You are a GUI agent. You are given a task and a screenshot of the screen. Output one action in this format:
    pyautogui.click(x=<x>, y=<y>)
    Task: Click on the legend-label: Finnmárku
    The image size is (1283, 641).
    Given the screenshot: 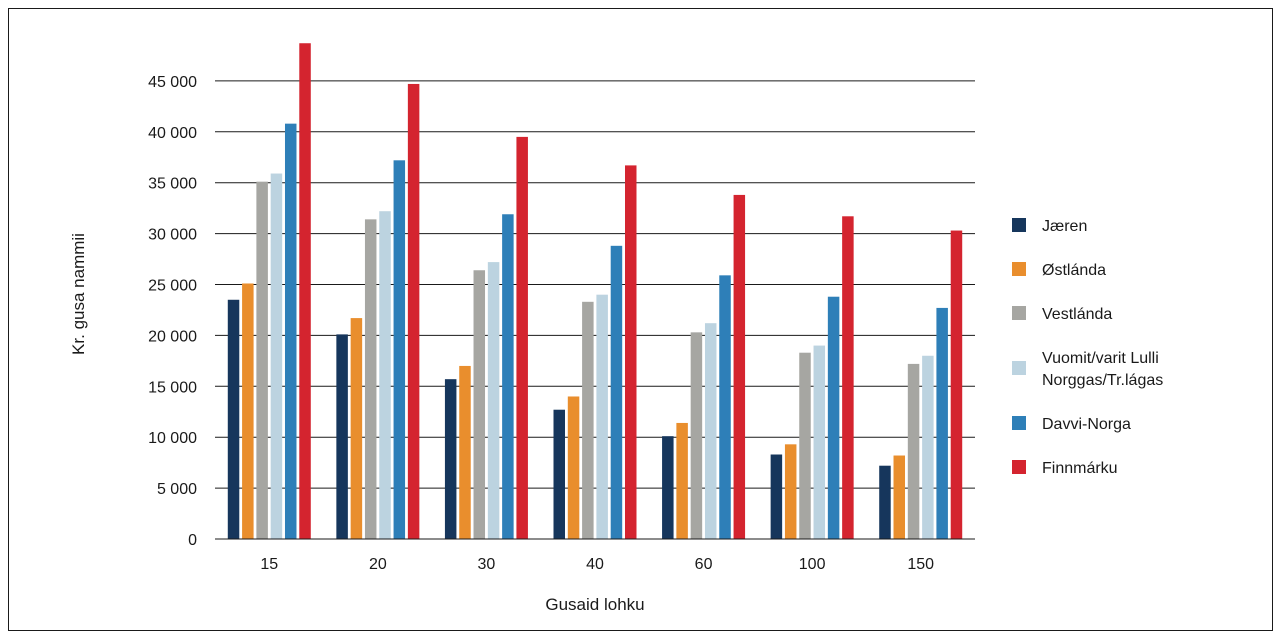 What is the action you would take?
    pyautogui.click(x=1080, y=468)
    